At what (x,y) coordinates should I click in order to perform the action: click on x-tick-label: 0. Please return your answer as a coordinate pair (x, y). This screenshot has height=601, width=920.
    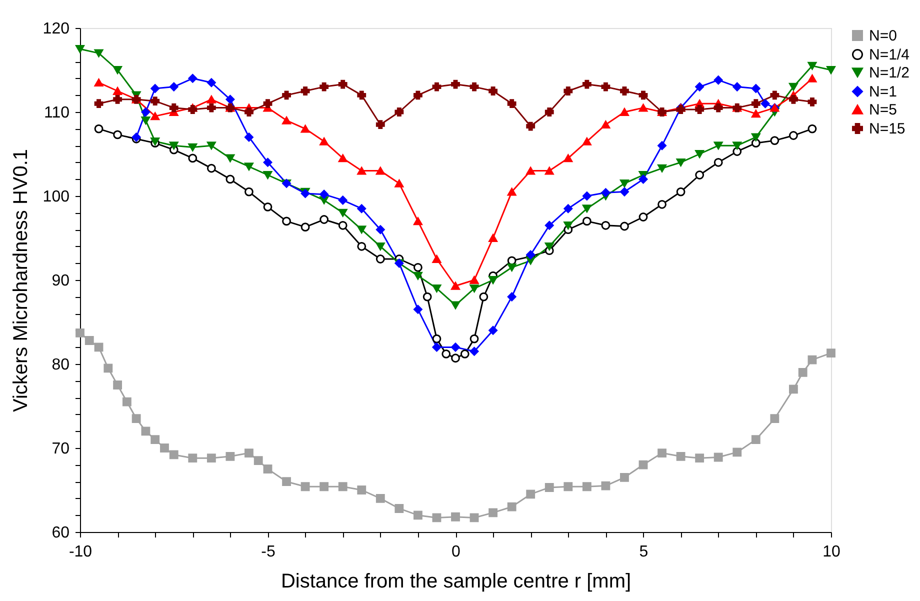
    Looking at the image, I should click on (456, 552).